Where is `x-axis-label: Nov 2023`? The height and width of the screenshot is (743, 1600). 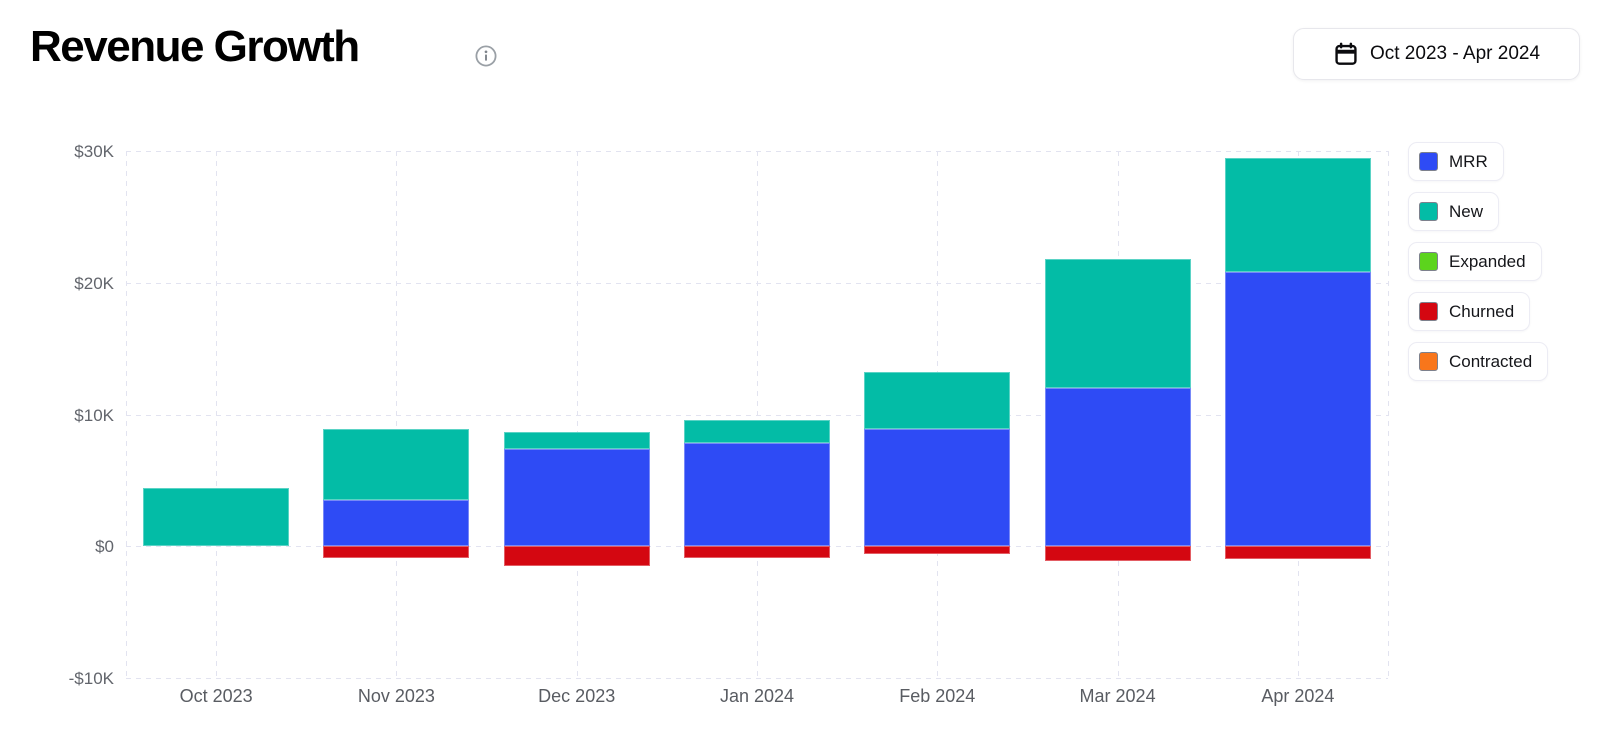
x-axis-label: Nov 2023 is located at coordinates (396, 696).